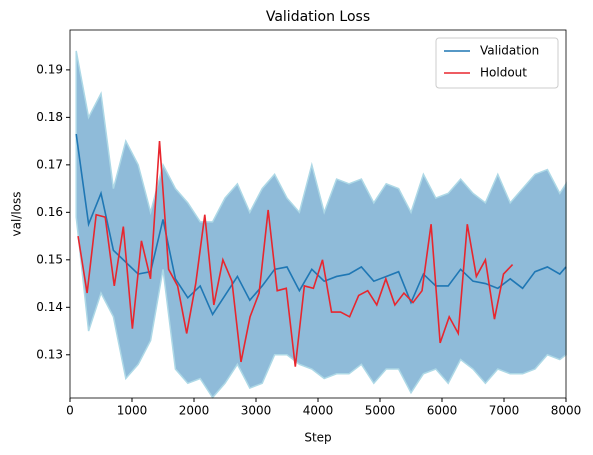  I want to click on x-axis-label: Step, so click(317, 438).